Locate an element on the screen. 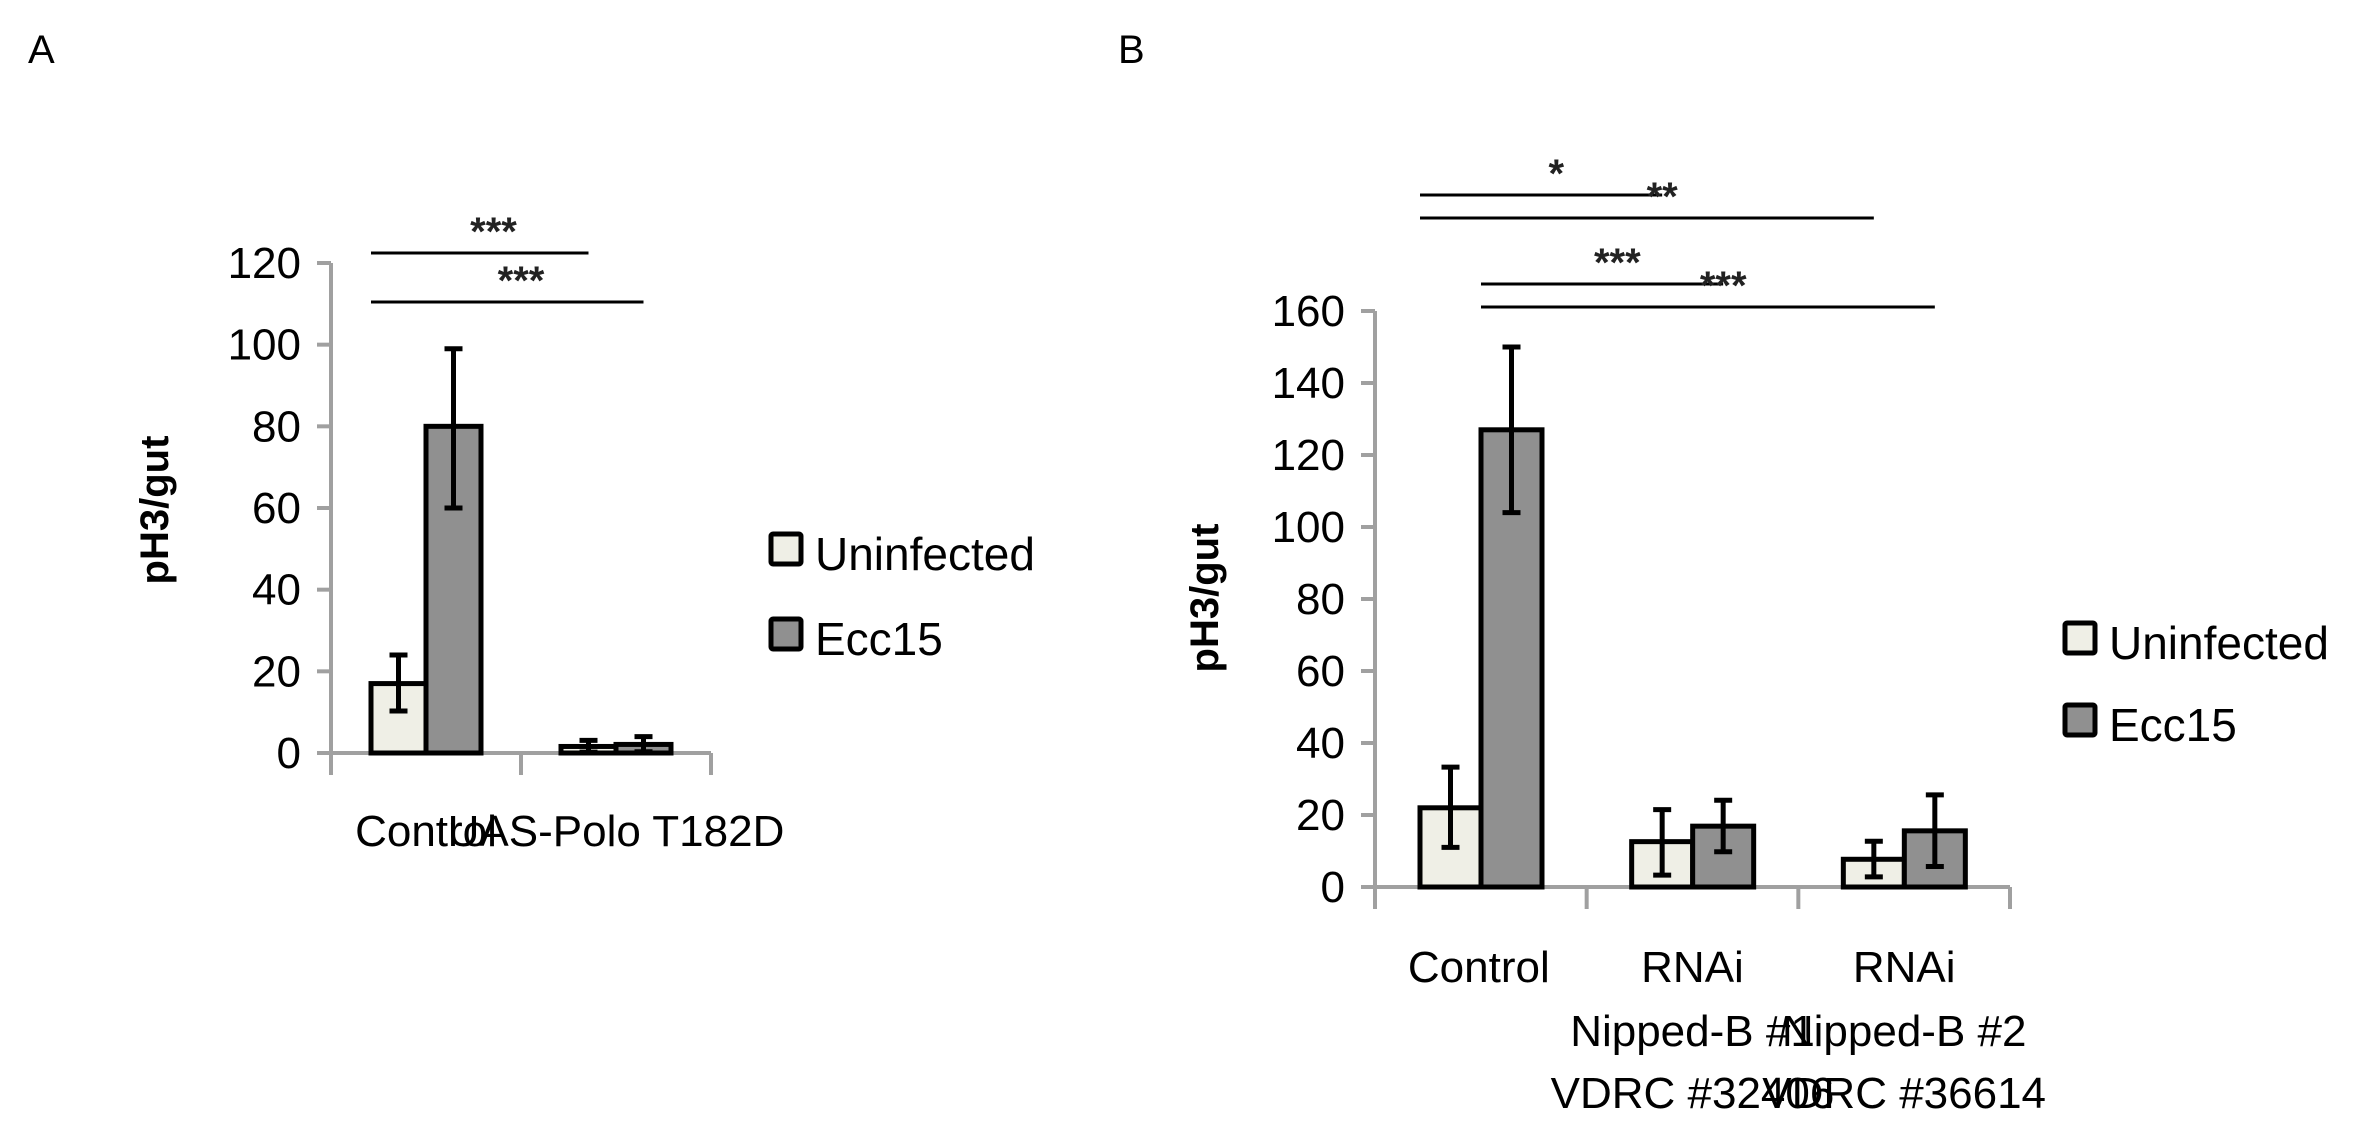  x-category-label: VDRC #36614 is located at coordinates (1904, 1093).